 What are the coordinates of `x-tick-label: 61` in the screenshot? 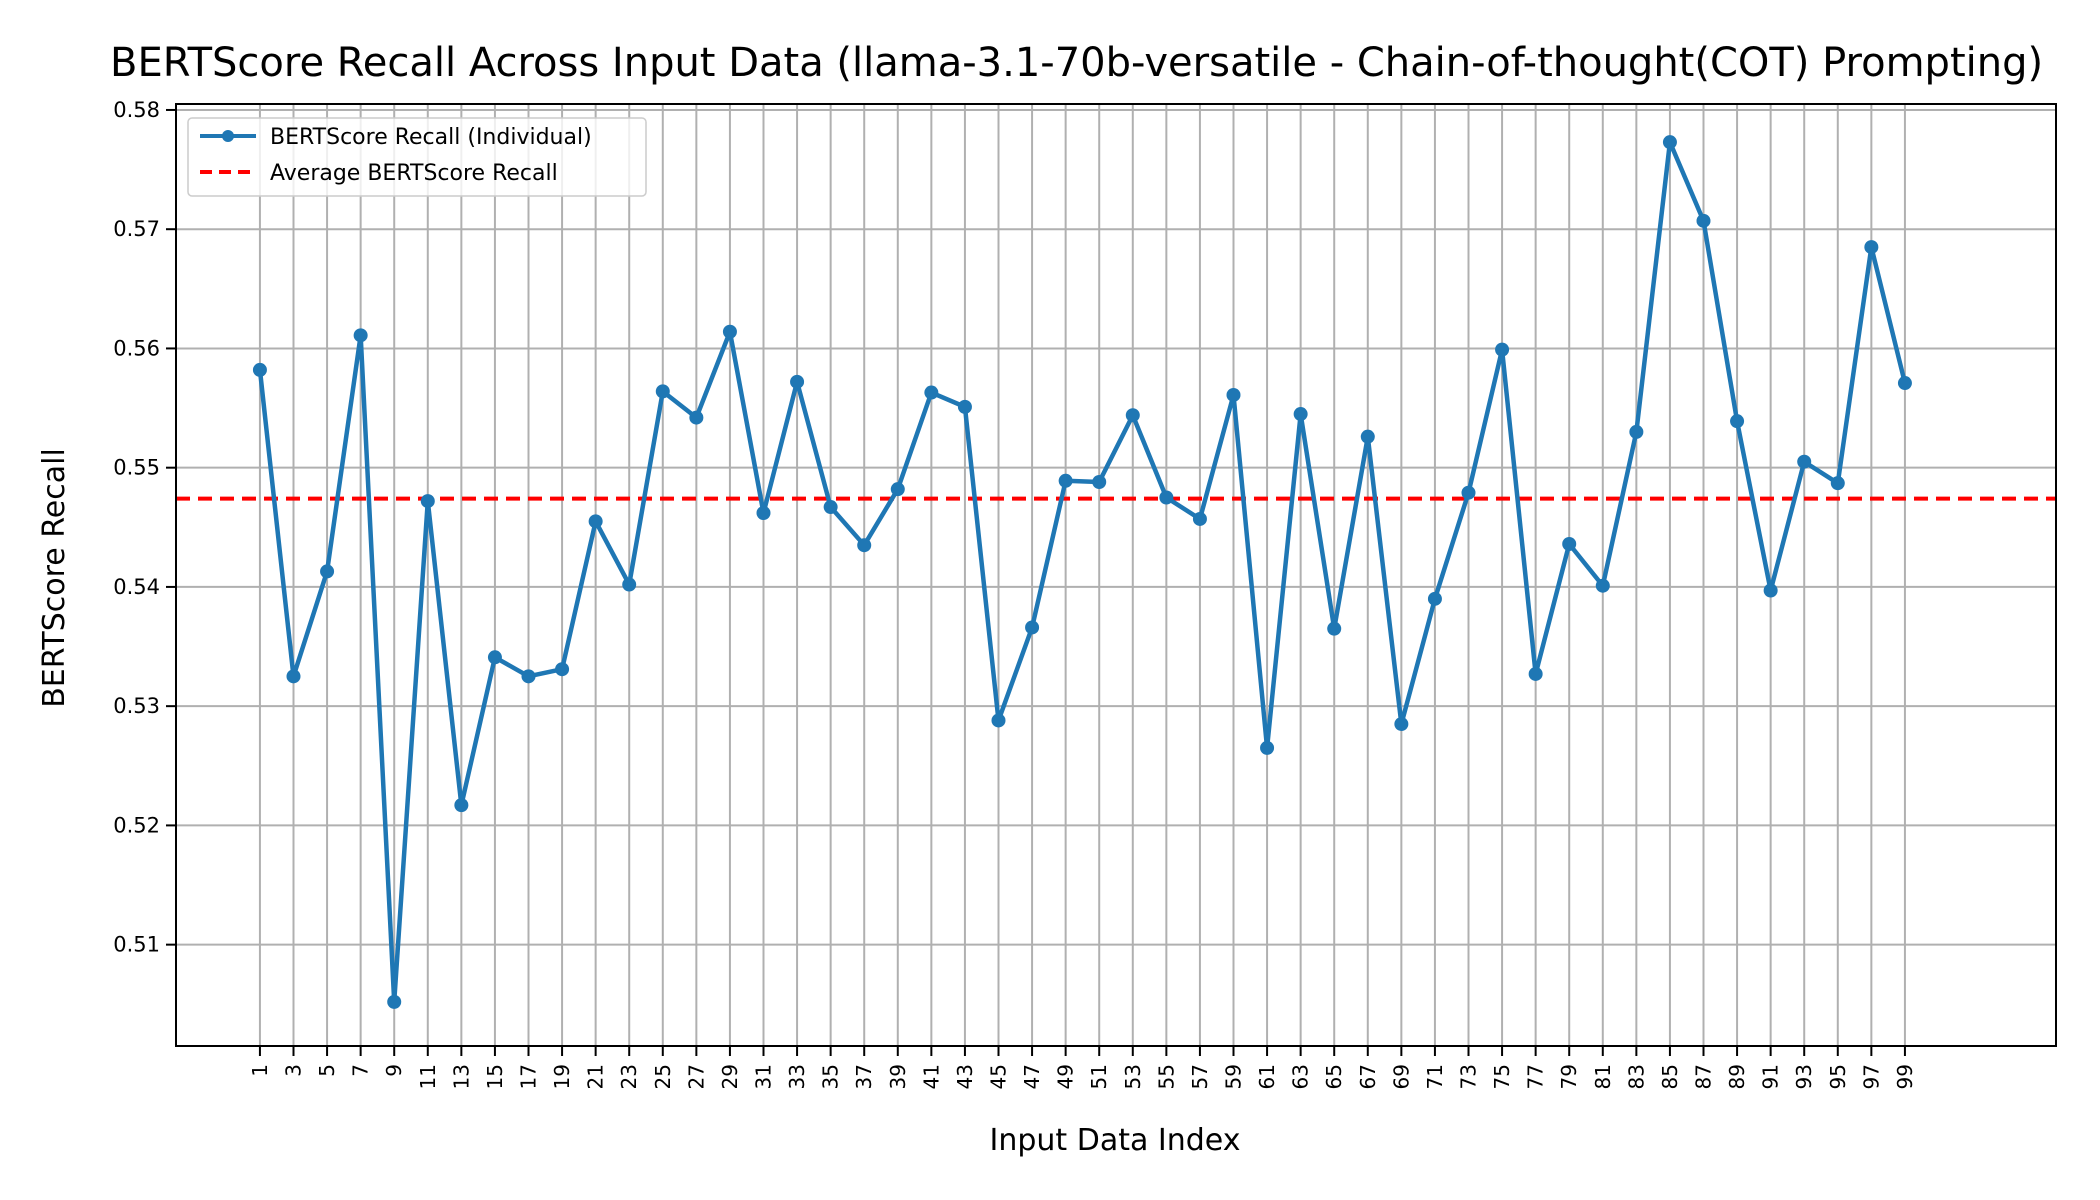 It's located at (1267, 1076).